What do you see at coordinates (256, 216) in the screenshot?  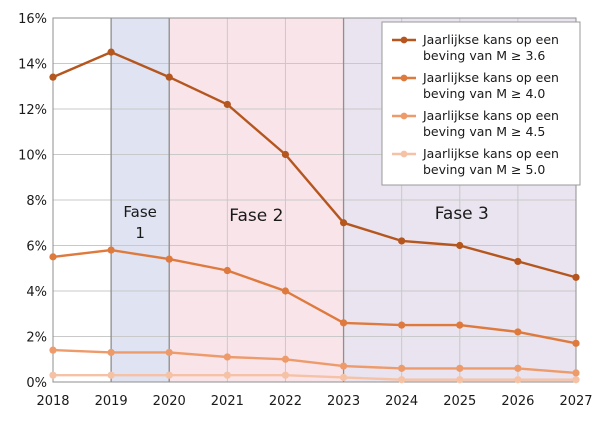 I see `phase-2-label: Fase 2` at bounding box center [256, 216].